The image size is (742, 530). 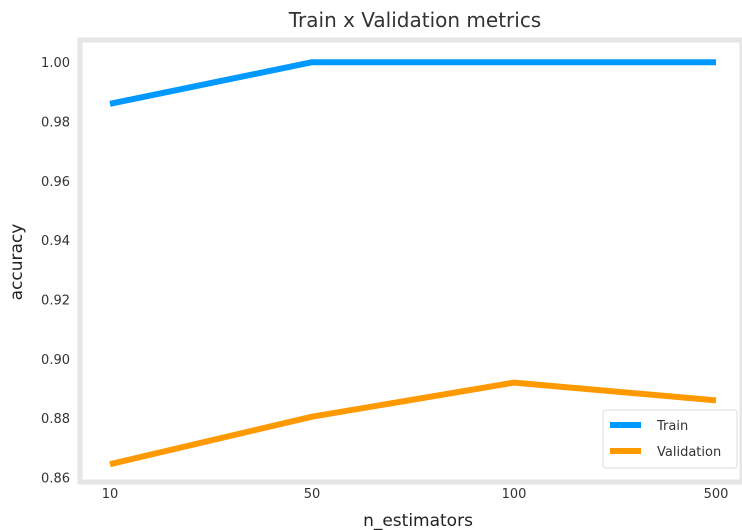 What do you see at coordinates (670, 439) in the screenshot?
I see `legend: Train Validation` at bounding box center [670, 439].